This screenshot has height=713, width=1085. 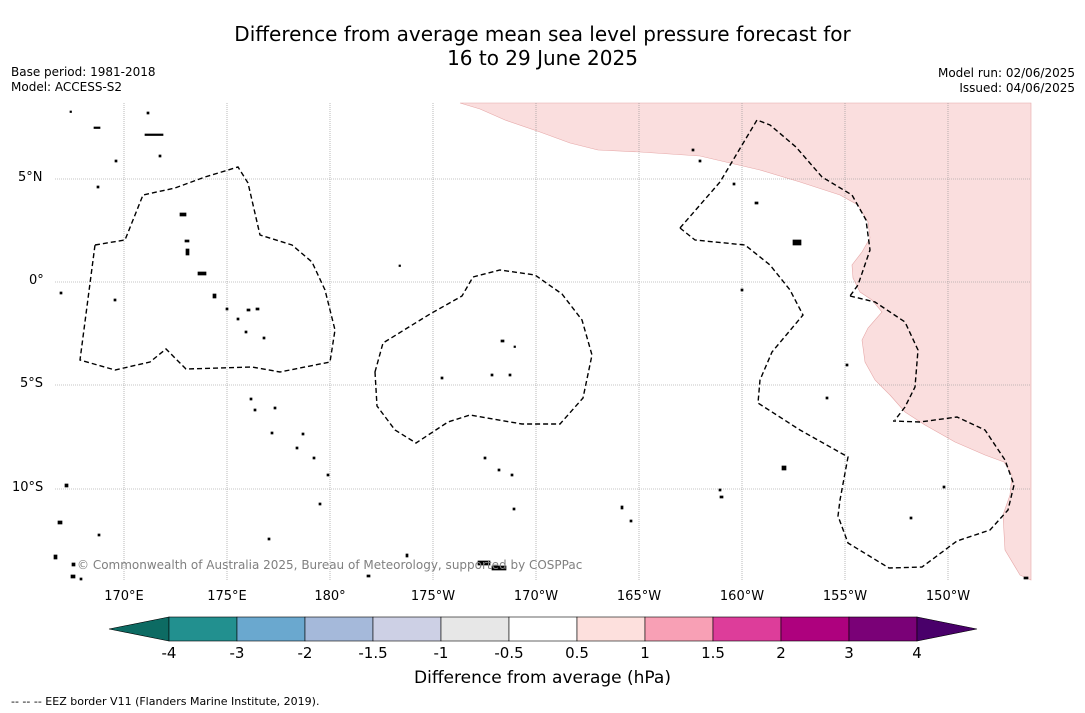 I want to click on colorbar-tick: -1, so click(x=441, y=653).